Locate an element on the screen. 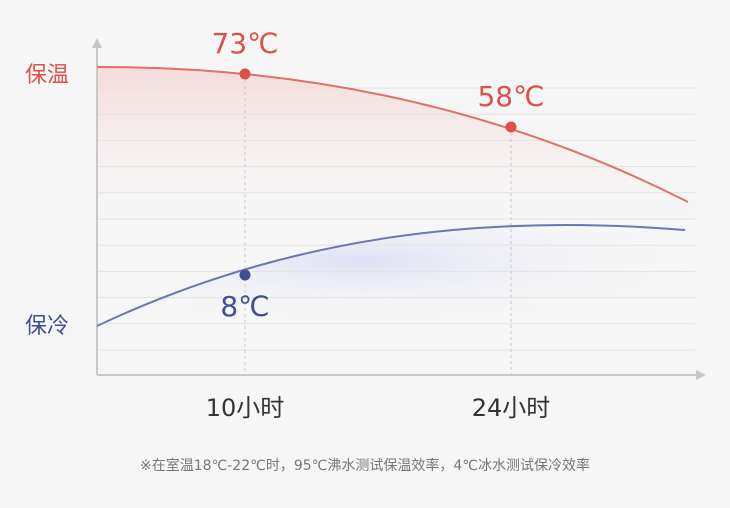 Image resolution: width=730 pixels, height=508 pixels. data-label: 73℃ is located at coordinates (244, 43).